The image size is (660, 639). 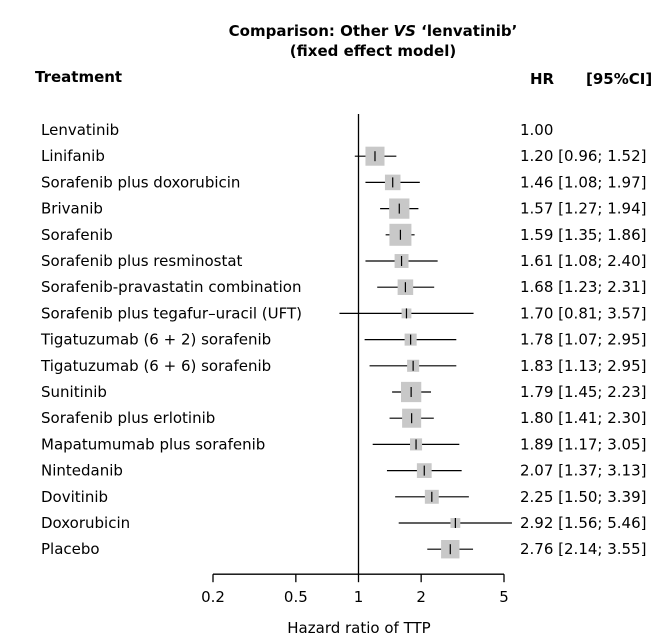 What do you see at coordinates (344, 471) in the screenshot?
I see `forest-row: Nintedanib 2.07 [1.37; 3.13]` at bounding box center [344, 471].